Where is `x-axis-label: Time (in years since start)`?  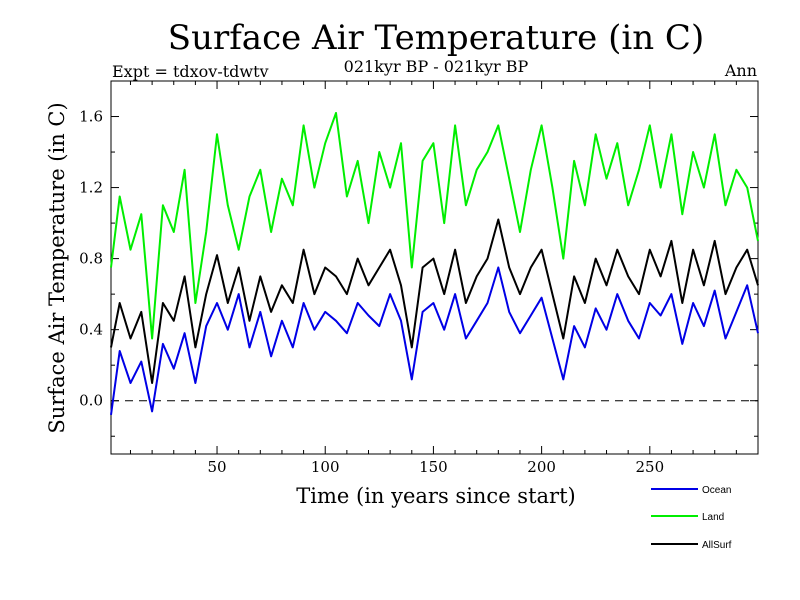 x-axis-label: Time (in years since start) is located at coordinates (435, 496).